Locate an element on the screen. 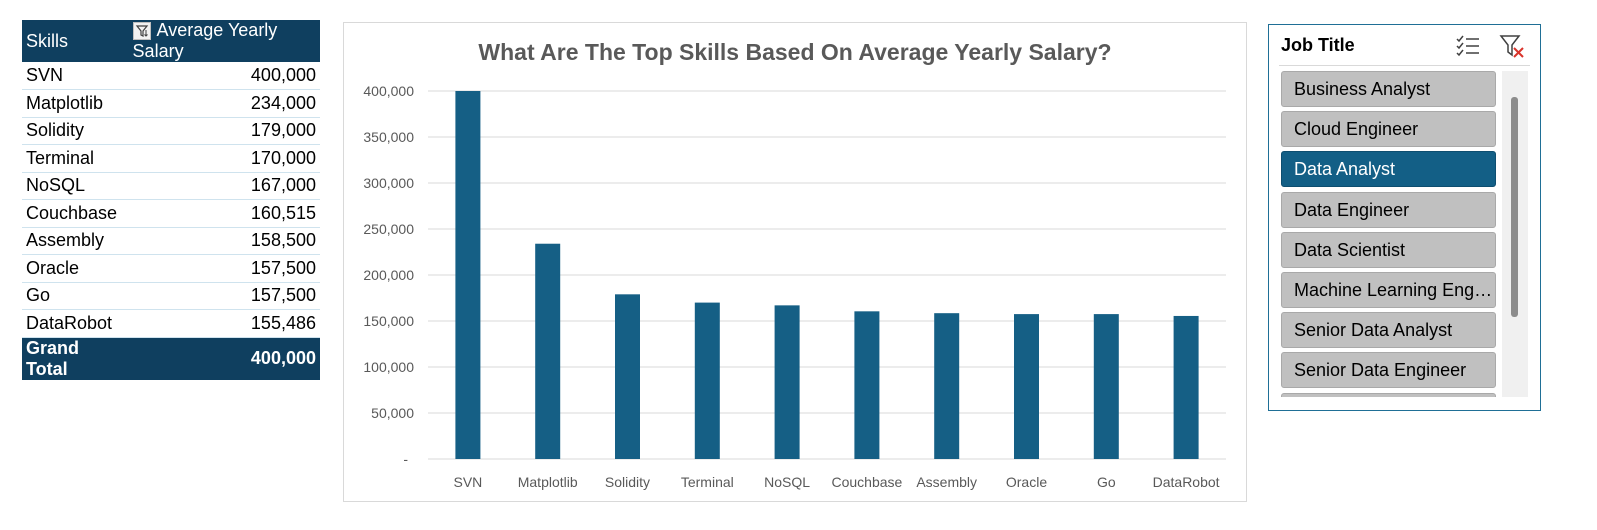 Image resolution: width=1597 pixels, height=530 pixels. pivot-total-value: 400,000 is located at coordinates (224, 358).